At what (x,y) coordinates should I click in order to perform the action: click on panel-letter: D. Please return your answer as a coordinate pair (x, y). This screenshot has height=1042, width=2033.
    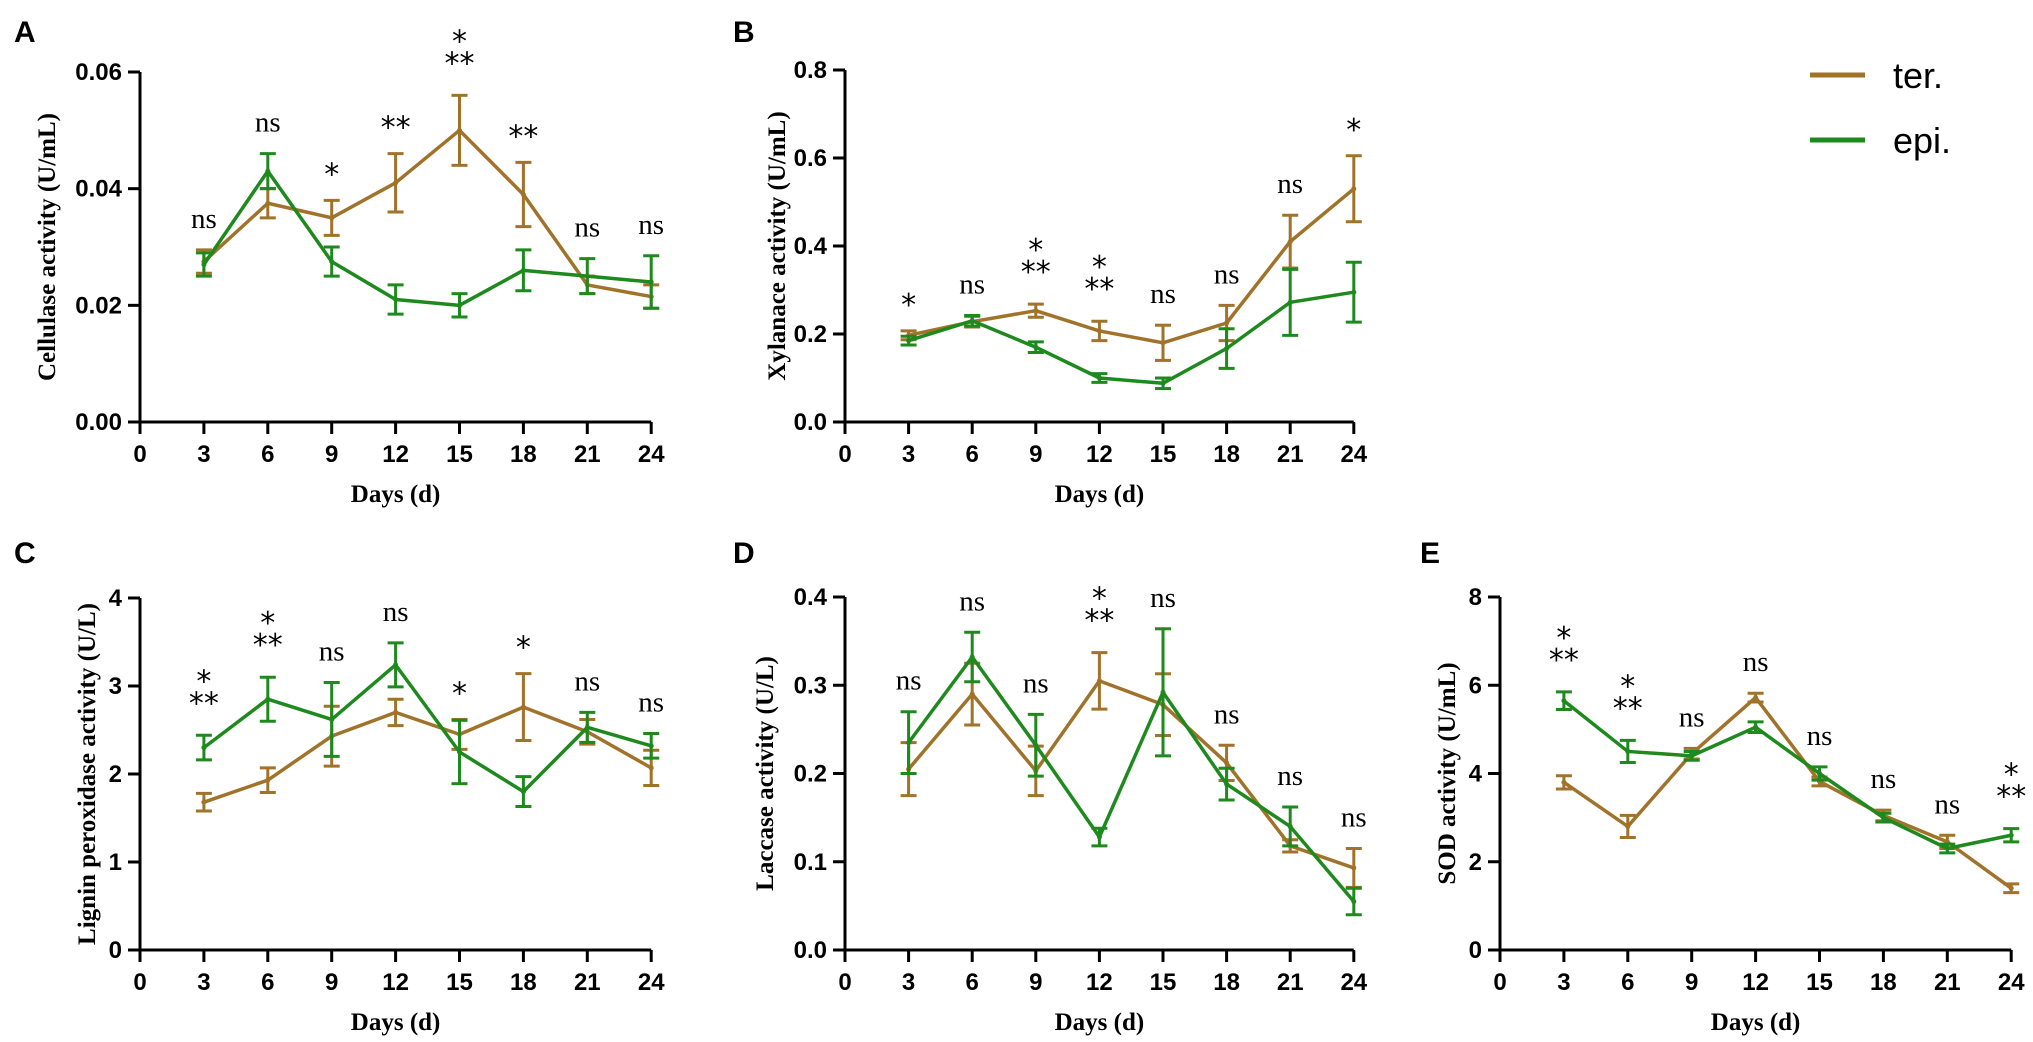
    Looking at the image, I should click on (744, 553).